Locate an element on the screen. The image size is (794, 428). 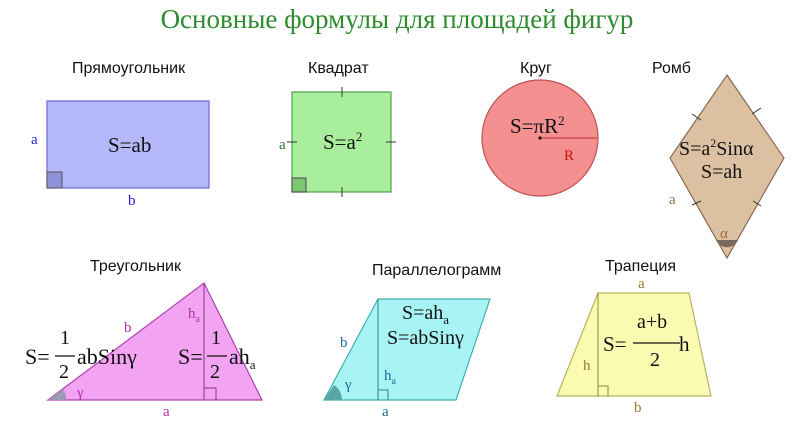
rhombus-shape is located at coordinates (727, 166).